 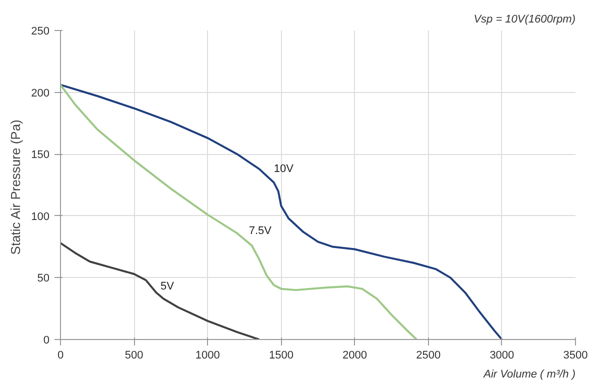 I want to click on y-tick-label: 150, so click(x=40, y=155).